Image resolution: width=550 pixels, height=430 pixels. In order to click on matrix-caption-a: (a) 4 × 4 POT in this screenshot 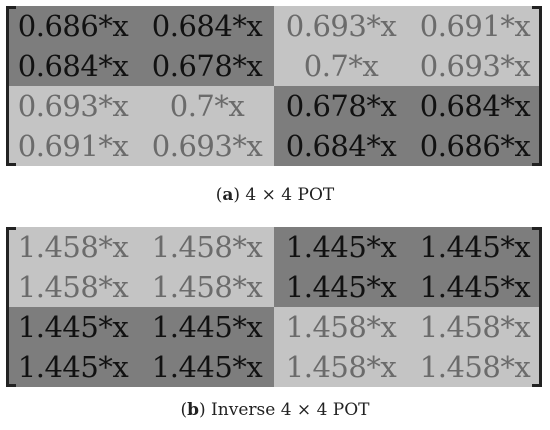, I will do `click(275, 195)`.